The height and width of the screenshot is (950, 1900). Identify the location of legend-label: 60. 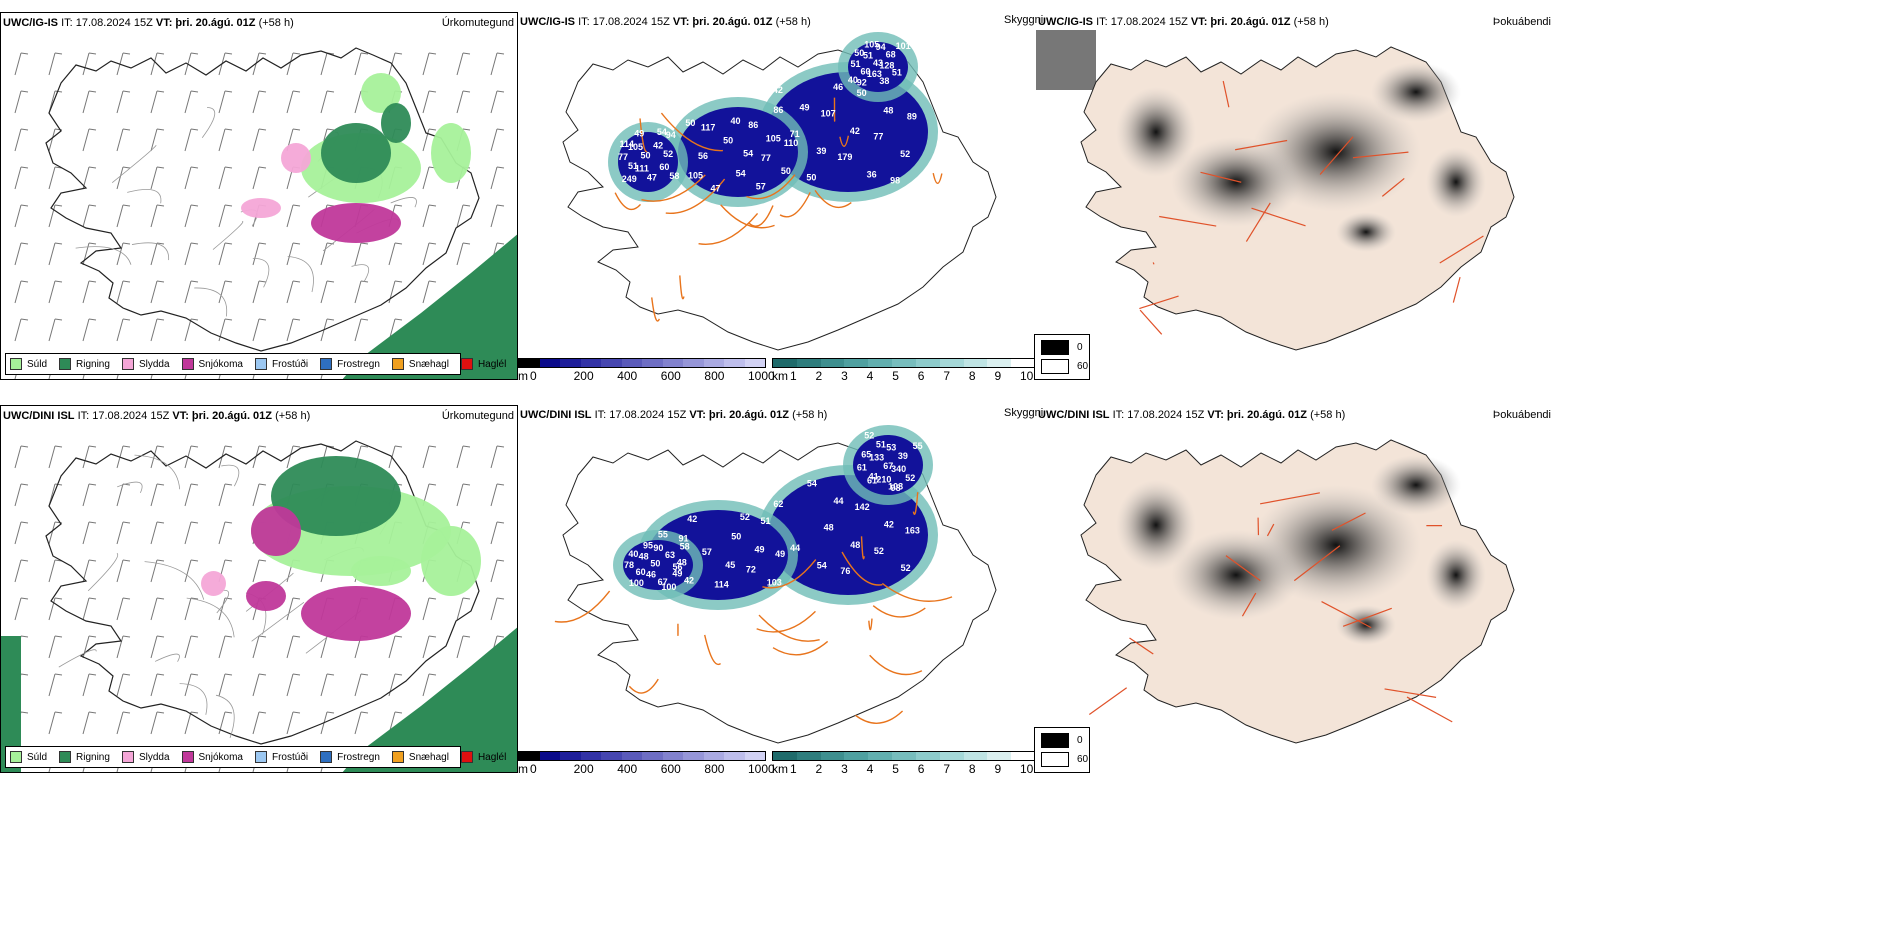
(1083, 366).